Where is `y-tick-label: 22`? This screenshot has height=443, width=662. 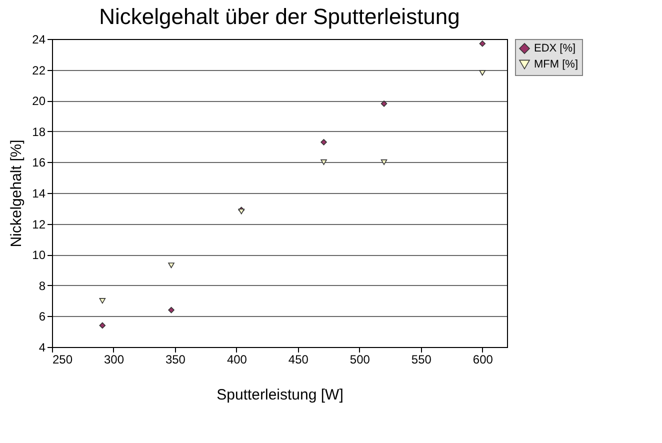
y-tick-label: 22 is located at coordinates (39, 70).